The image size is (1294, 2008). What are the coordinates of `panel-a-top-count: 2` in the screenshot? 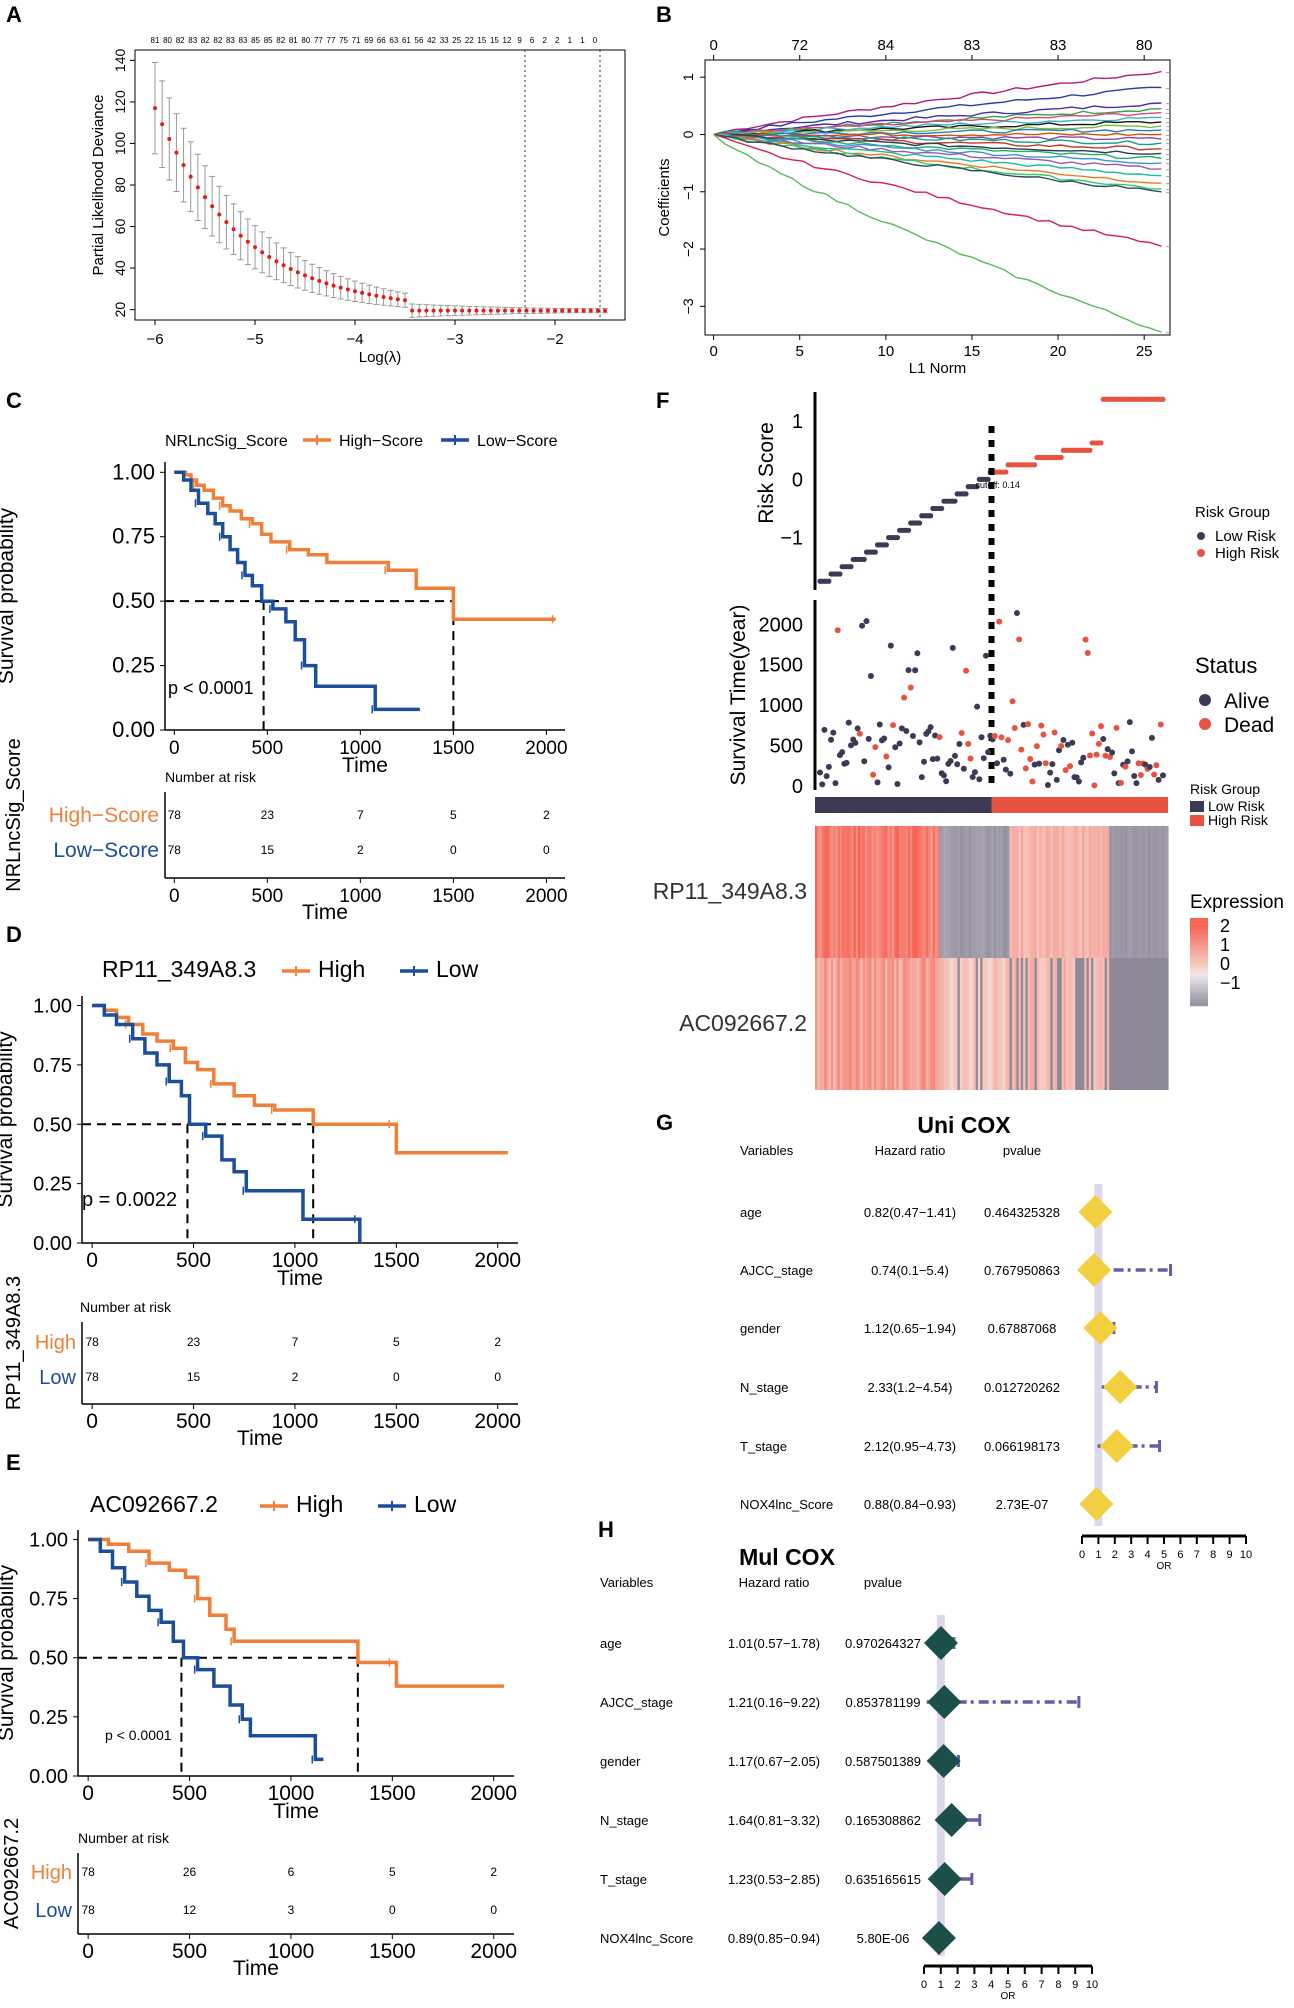 It's located at (557, 40).